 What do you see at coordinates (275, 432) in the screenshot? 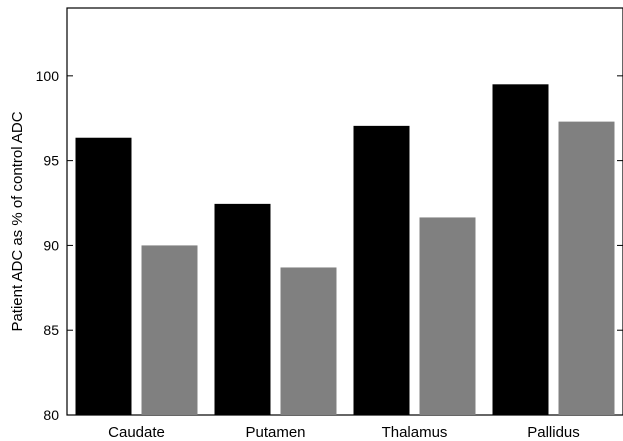
I see `x-tick-label-putamen: Putamen` at bounding box center [275, 432].